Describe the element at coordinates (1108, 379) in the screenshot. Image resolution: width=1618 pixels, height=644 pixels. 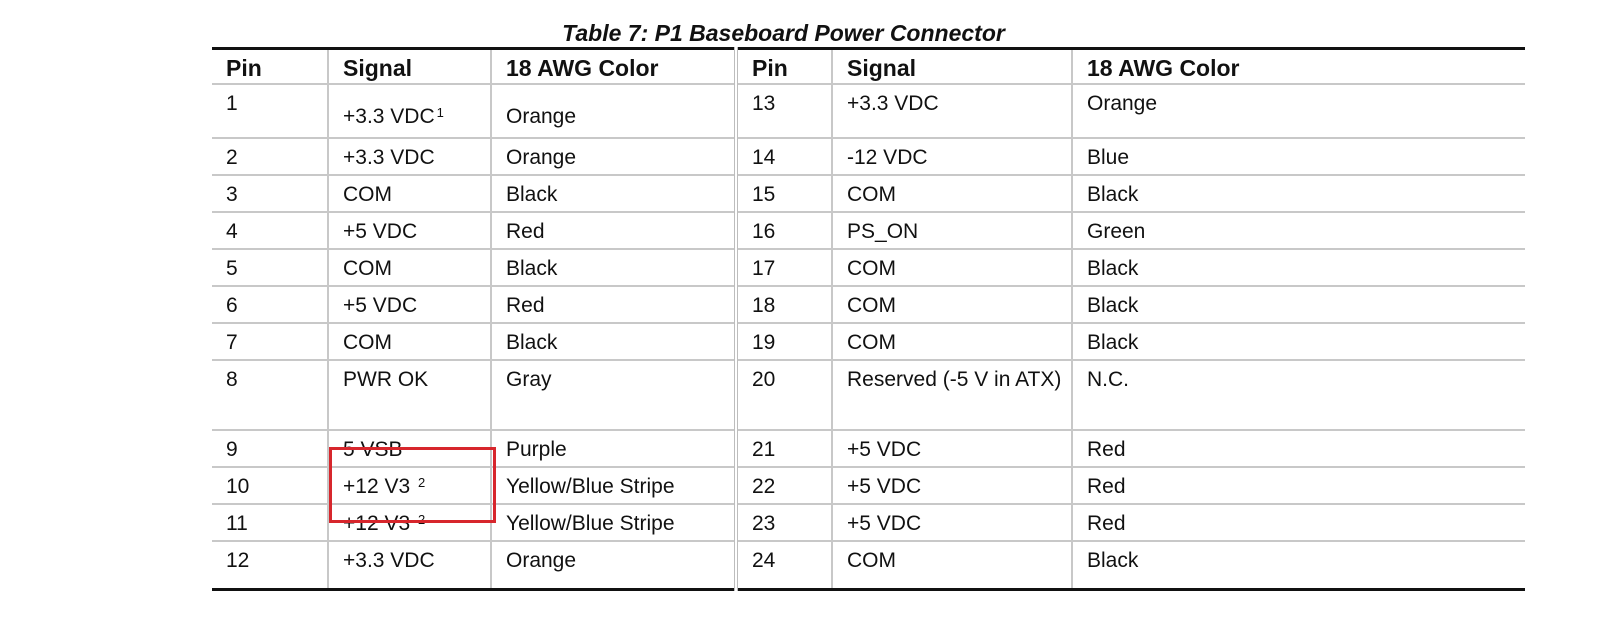
I see `cell-text: N.C.` at that location.